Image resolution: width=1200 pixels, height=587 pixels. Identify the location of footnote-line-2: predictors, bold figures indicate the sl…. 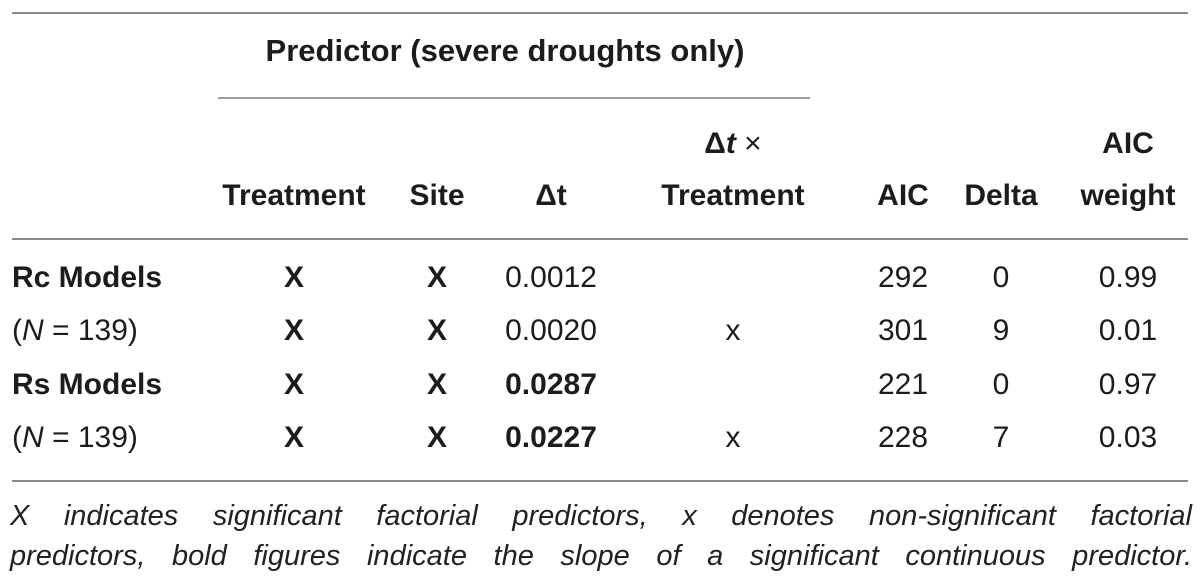
(601, 556).